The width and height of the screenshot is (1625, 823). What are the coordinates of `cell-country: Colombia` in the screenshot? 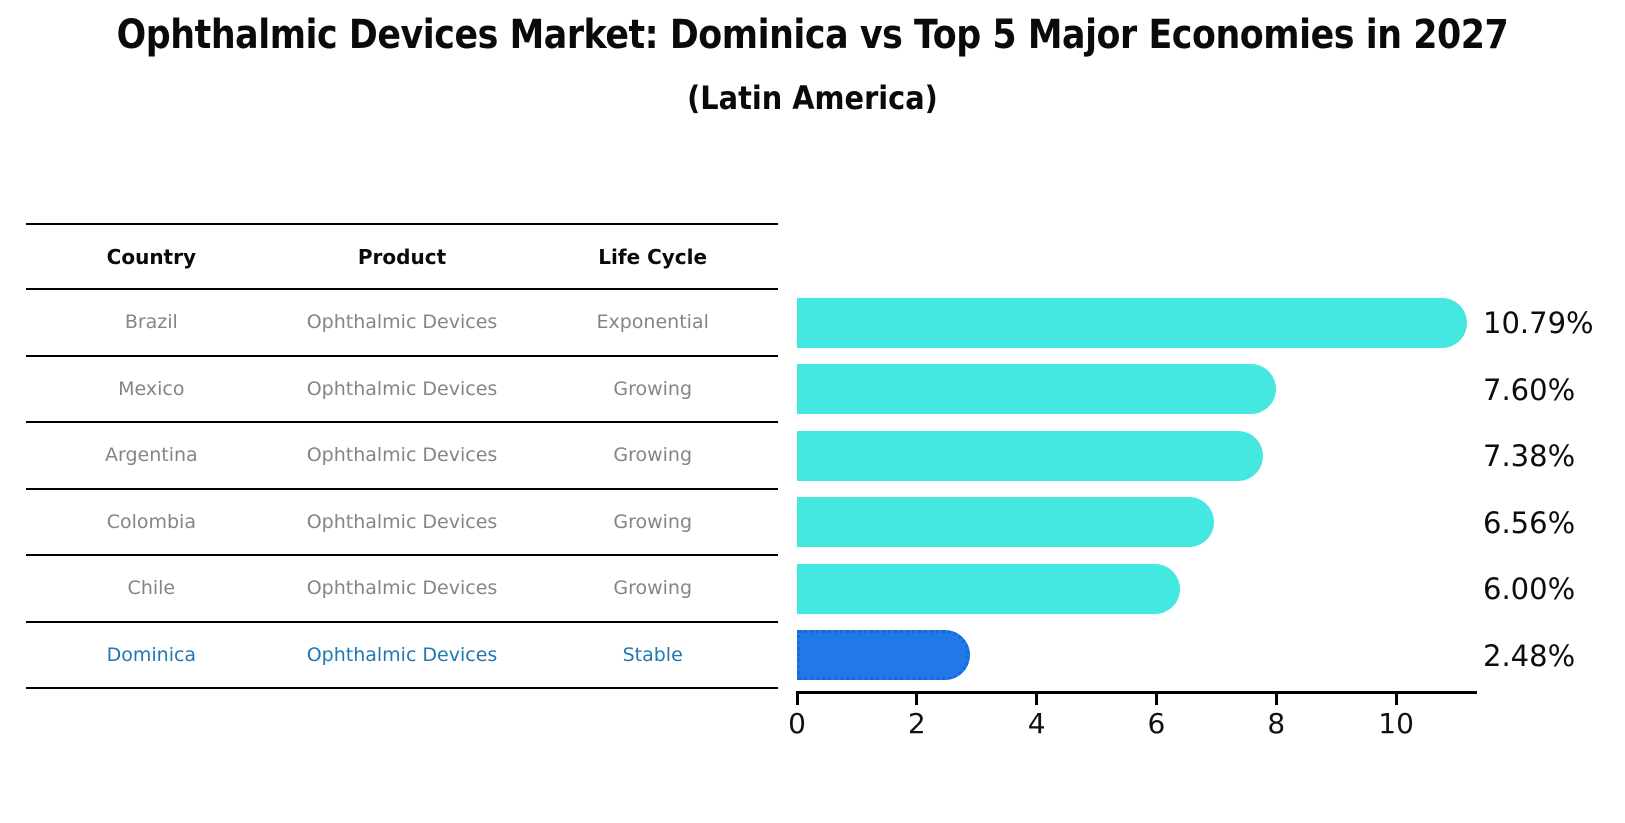 It's located at (151, 521).